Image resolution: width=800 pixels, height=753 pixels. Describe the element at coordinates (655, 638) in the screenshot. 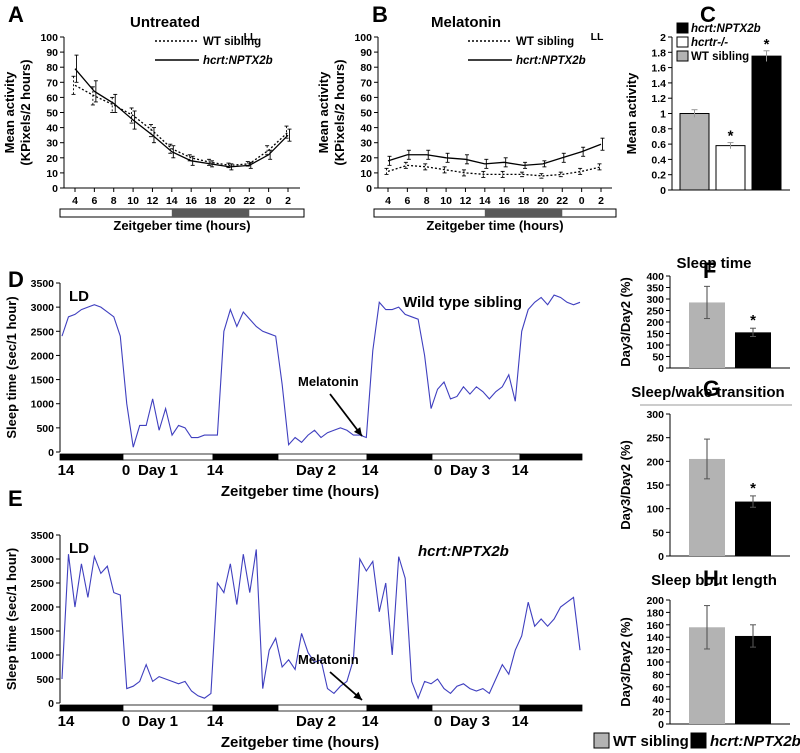

I see `y-tick-label: 140` at that location.